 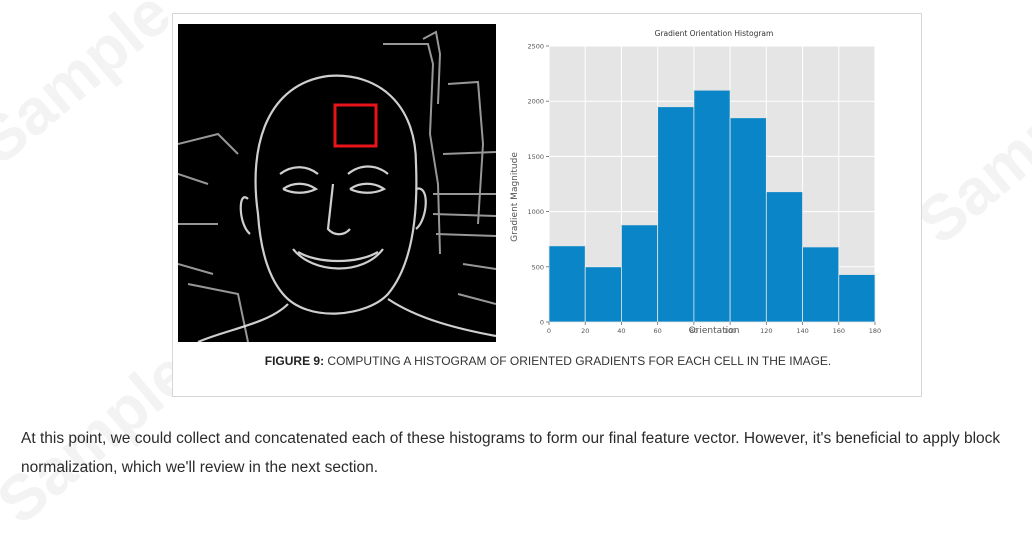 What do you see at coordinates (542, 323) in the screenshot?
I see `y-tick-label: 0` at bounding box center [542, 323].